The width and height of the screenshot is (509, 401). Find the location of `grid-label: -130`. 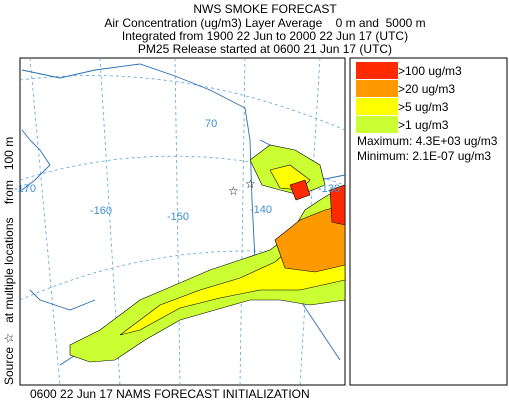

grid-label: -130 is located at coordinates (329, 189).